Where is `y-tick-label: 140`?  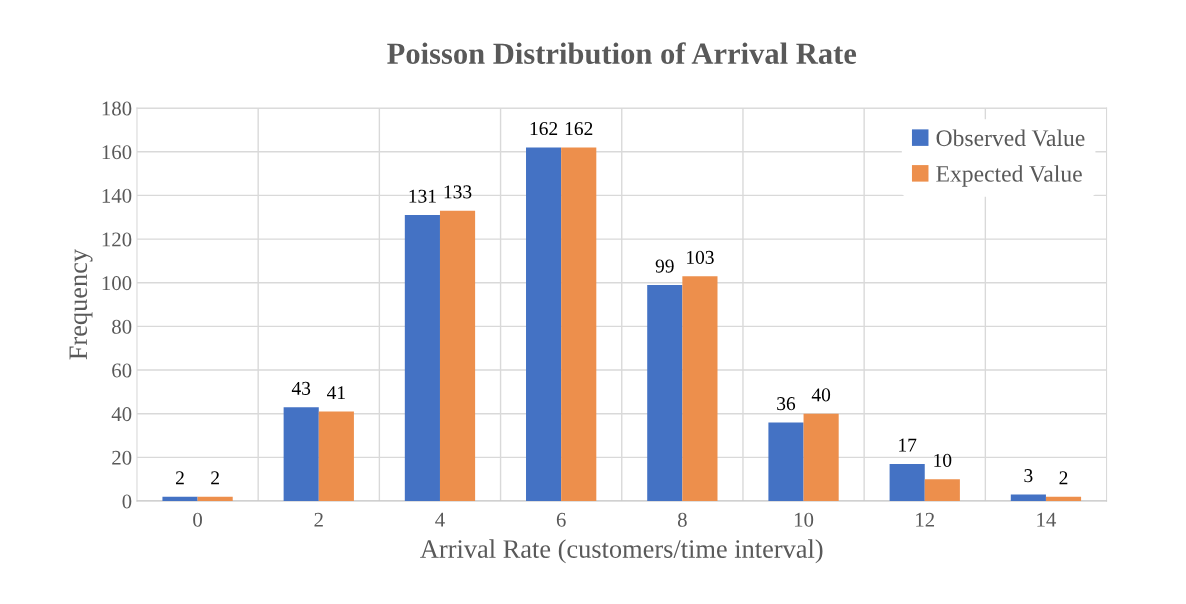
y-tick-label: 140 is located at coordinates (117, 195).